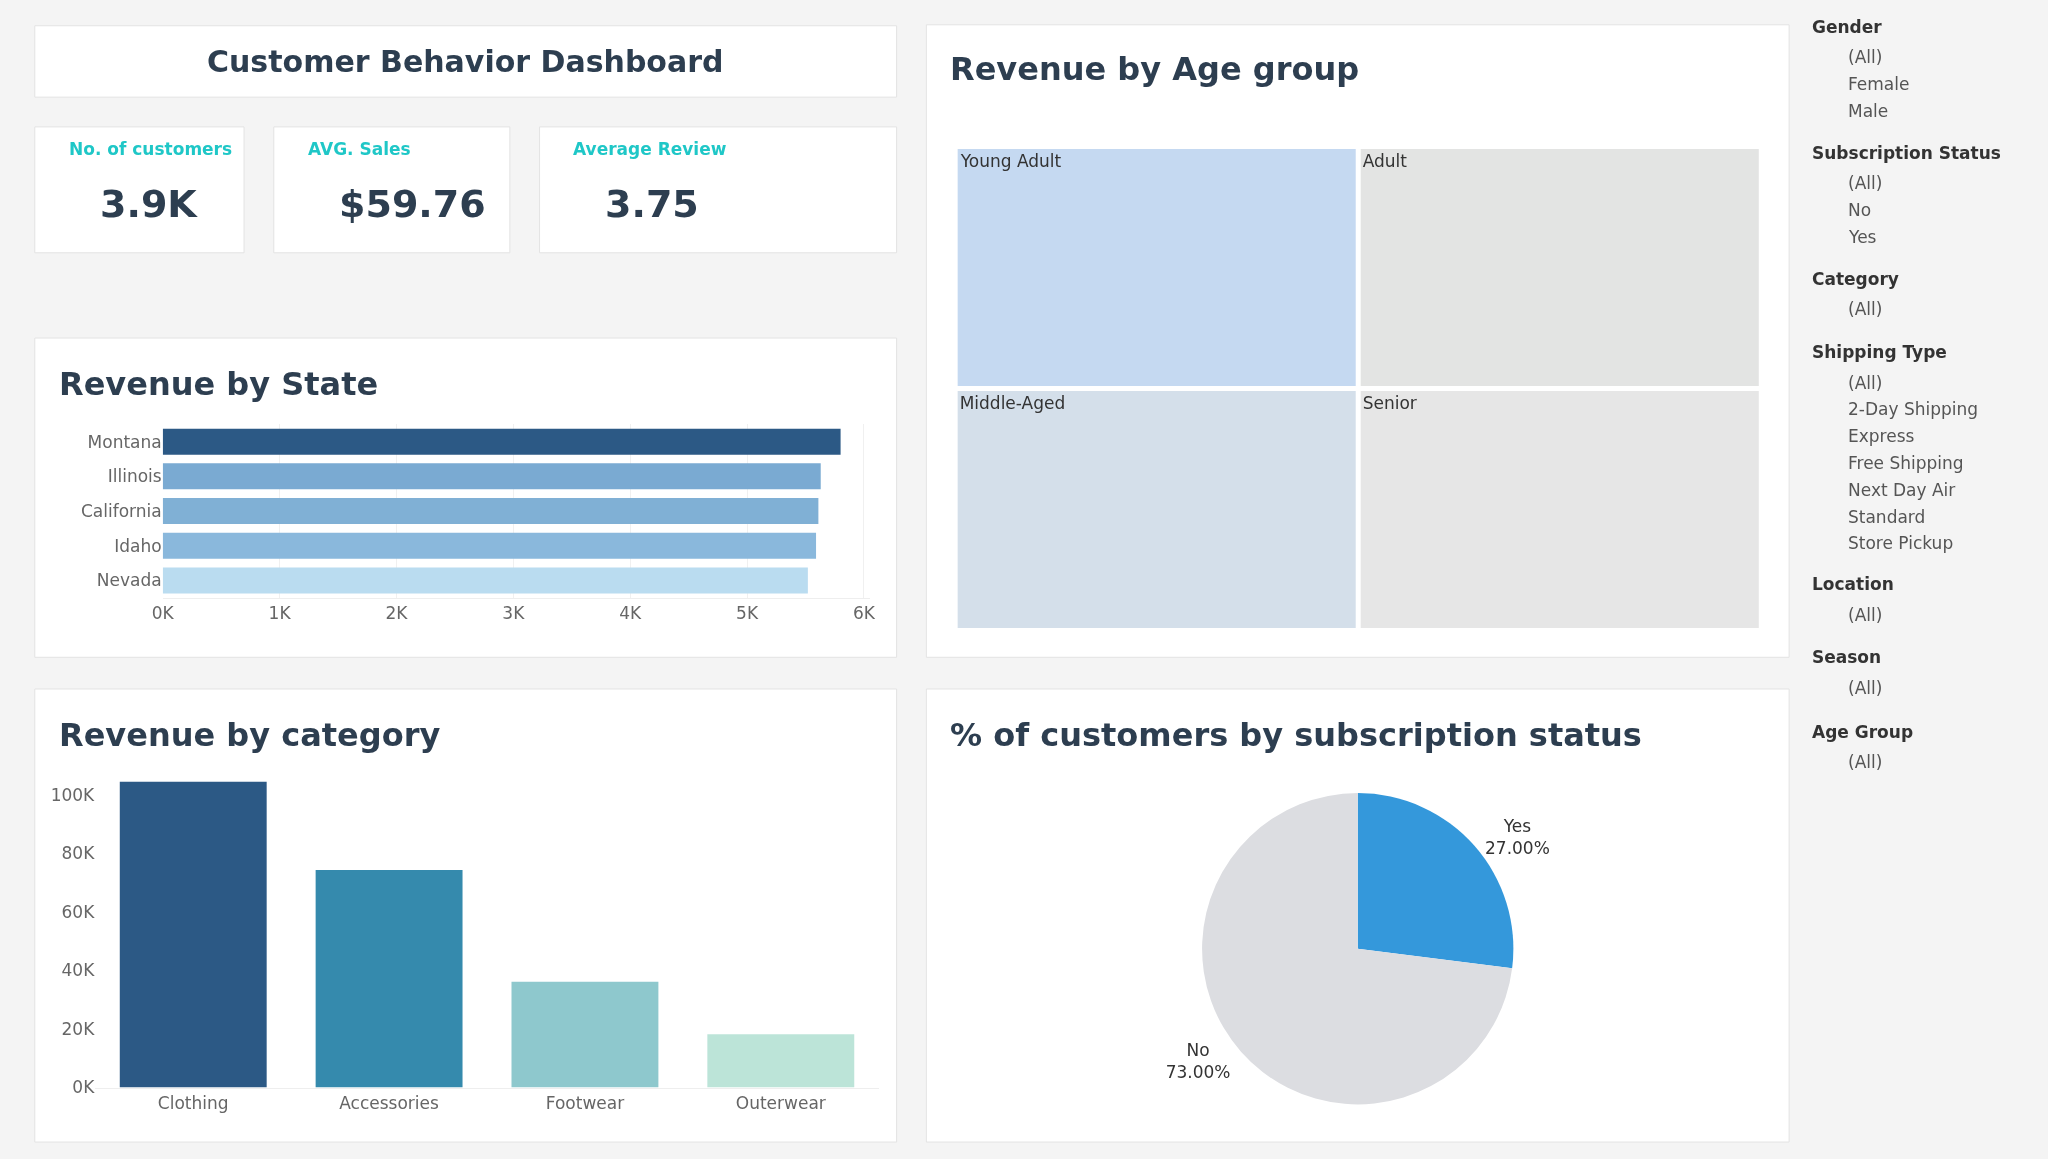 This screenshot has width=2048, height=1159. I want to click on y-tick-label: 40K, so click(78, 970).